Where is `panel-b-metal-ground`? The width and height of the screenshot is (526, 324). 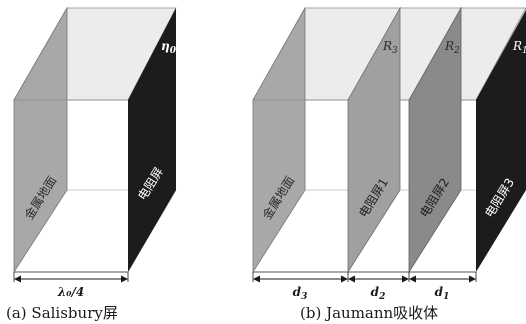 panel-b-metal-ground is located at coordinates (279, 140).